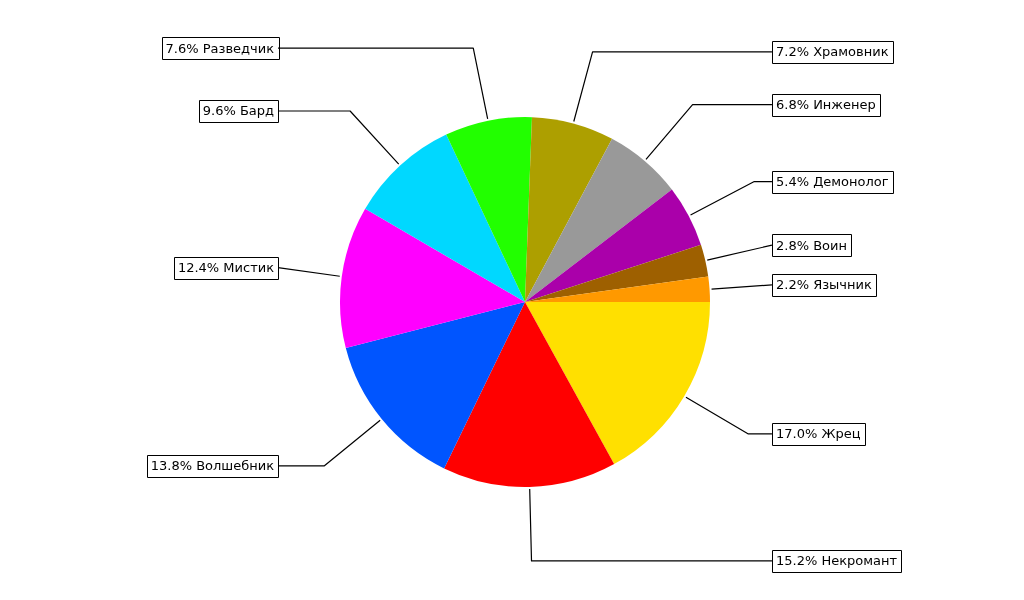 The image size is (1024, 600). Describe the element at coordinates (226, 268) in the screenshot. I see `slice-label: 12.4% Мистик` at that location.